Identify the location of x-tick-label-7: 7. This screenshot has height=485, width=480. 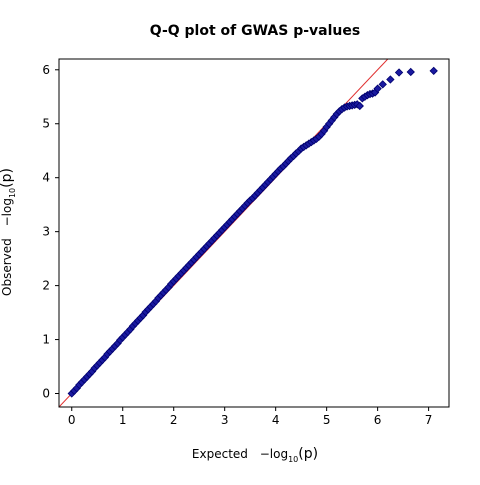
(429, 420).